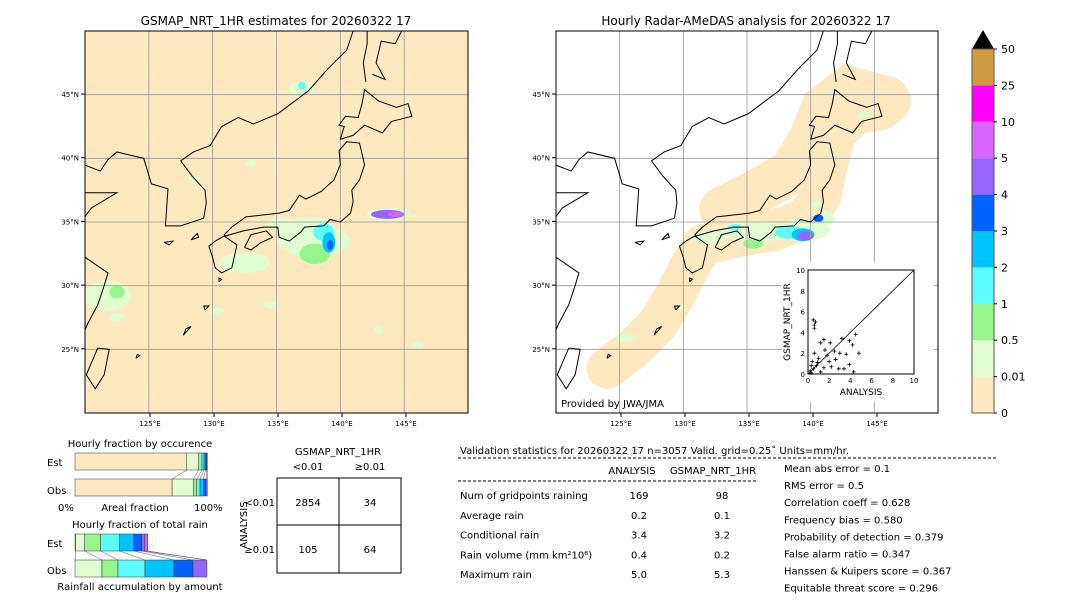 The height and width of the screenshot is (616, 1080). What do you see at coordinates (722, 555) in the screenshot?
I see `stat-gsmap-value: 0.2` at bounding box center [722, 555].